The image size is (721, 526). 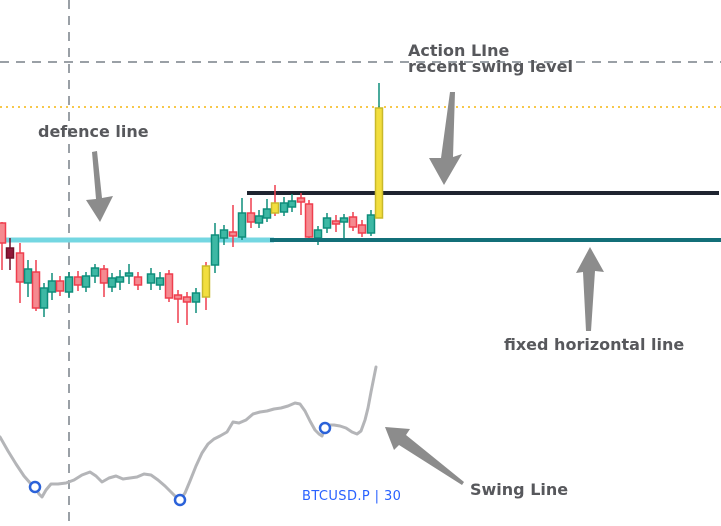 What do you see at coordinates (459, 50) in the screenshot?
I see `action-line-label-line1: Action LIne` at bounding box center [459, 50].